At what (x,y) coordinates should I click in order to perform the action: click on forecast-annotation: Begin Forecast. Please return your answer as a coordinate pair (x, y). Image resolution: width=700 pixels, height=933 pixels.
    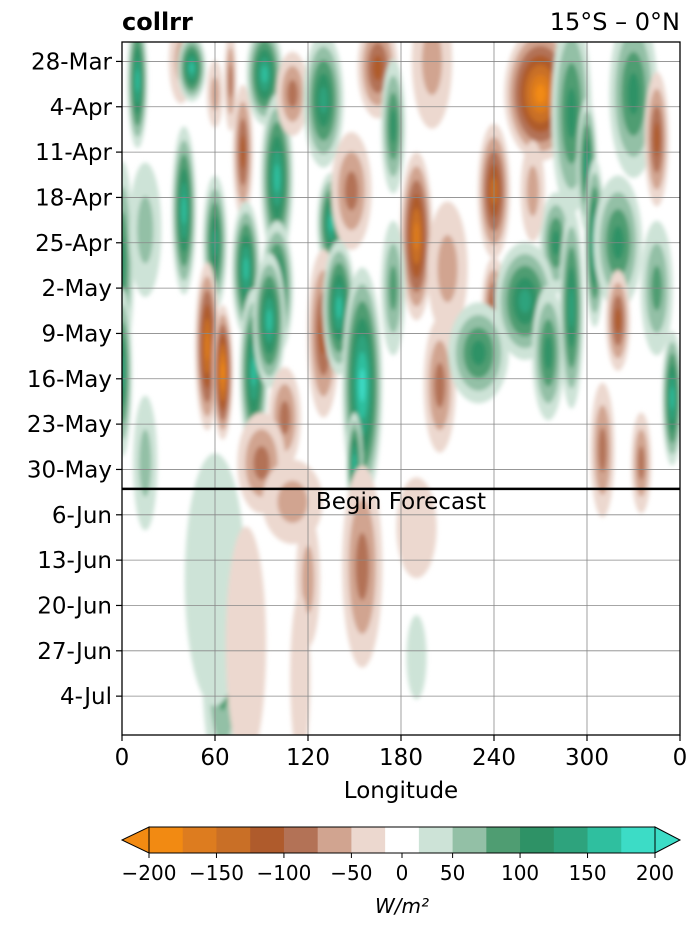
    Looking at the image, I should click on (401, 502).